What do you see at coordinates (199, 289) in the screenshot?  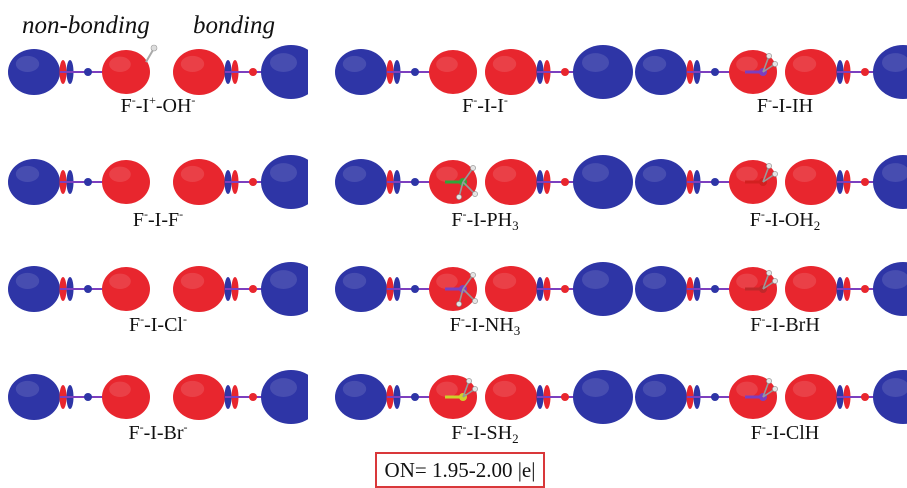 I see `panel-6-orb-b-left-lobe` at bounding box center [199, 289].